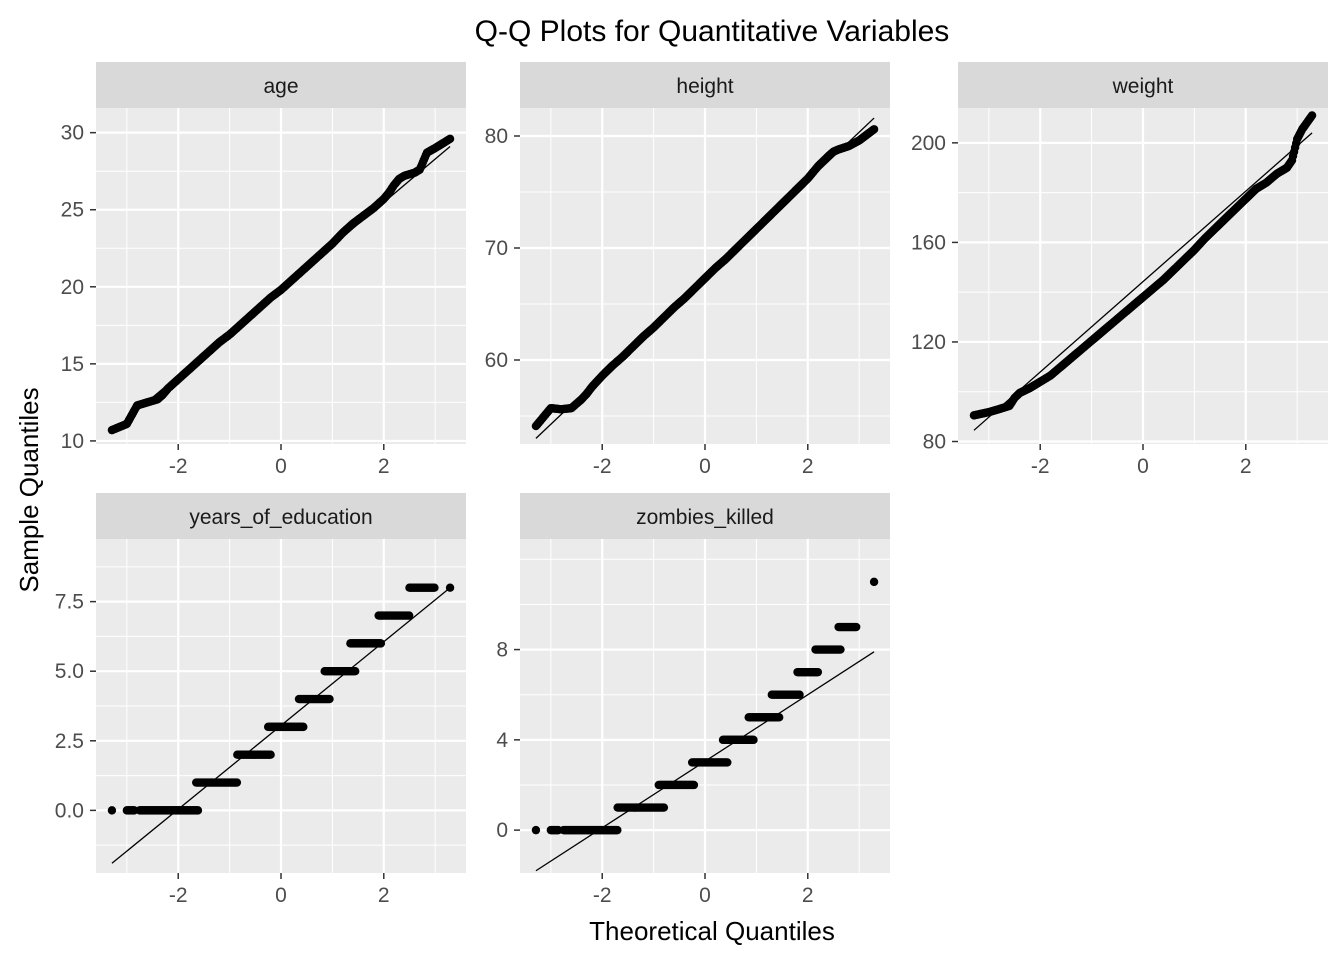 This screenshot has width=1344, height=960. I want to click on y-tick-label: 0.0, so click(69, 810).